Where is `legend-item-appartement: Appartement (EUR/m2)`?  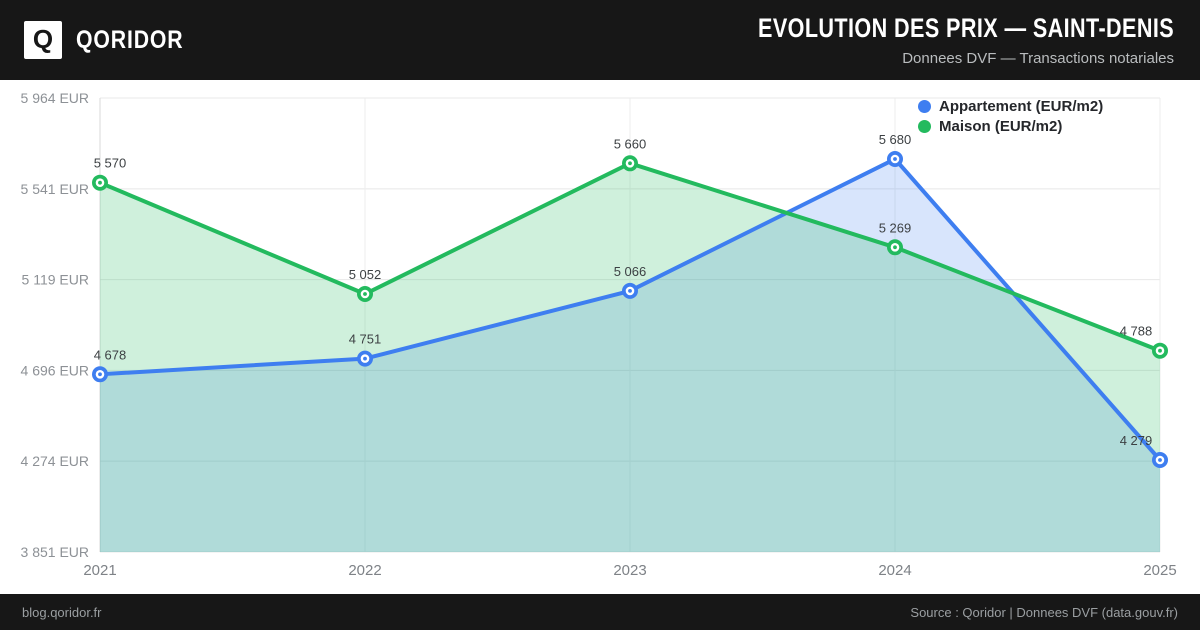
legend-item-appartement: Appartement (EUR/m2) is located at coordinates (1010, 106).